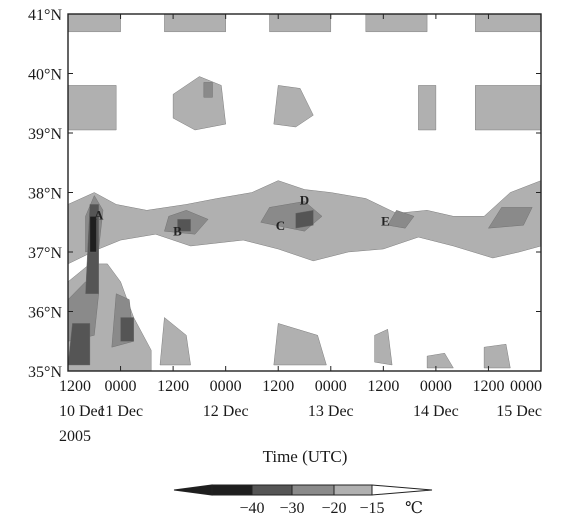  I want to click on colorbar-label: −20, so click(333, 508).